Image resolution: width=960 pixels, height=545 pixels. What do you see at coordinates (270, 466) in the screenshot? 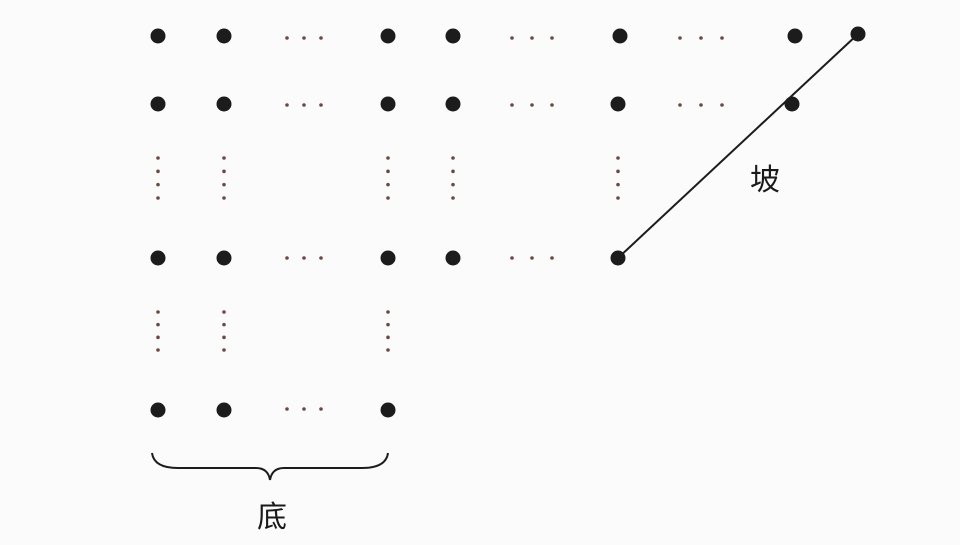
I see `base-brace` at bounding box center [270, 466].